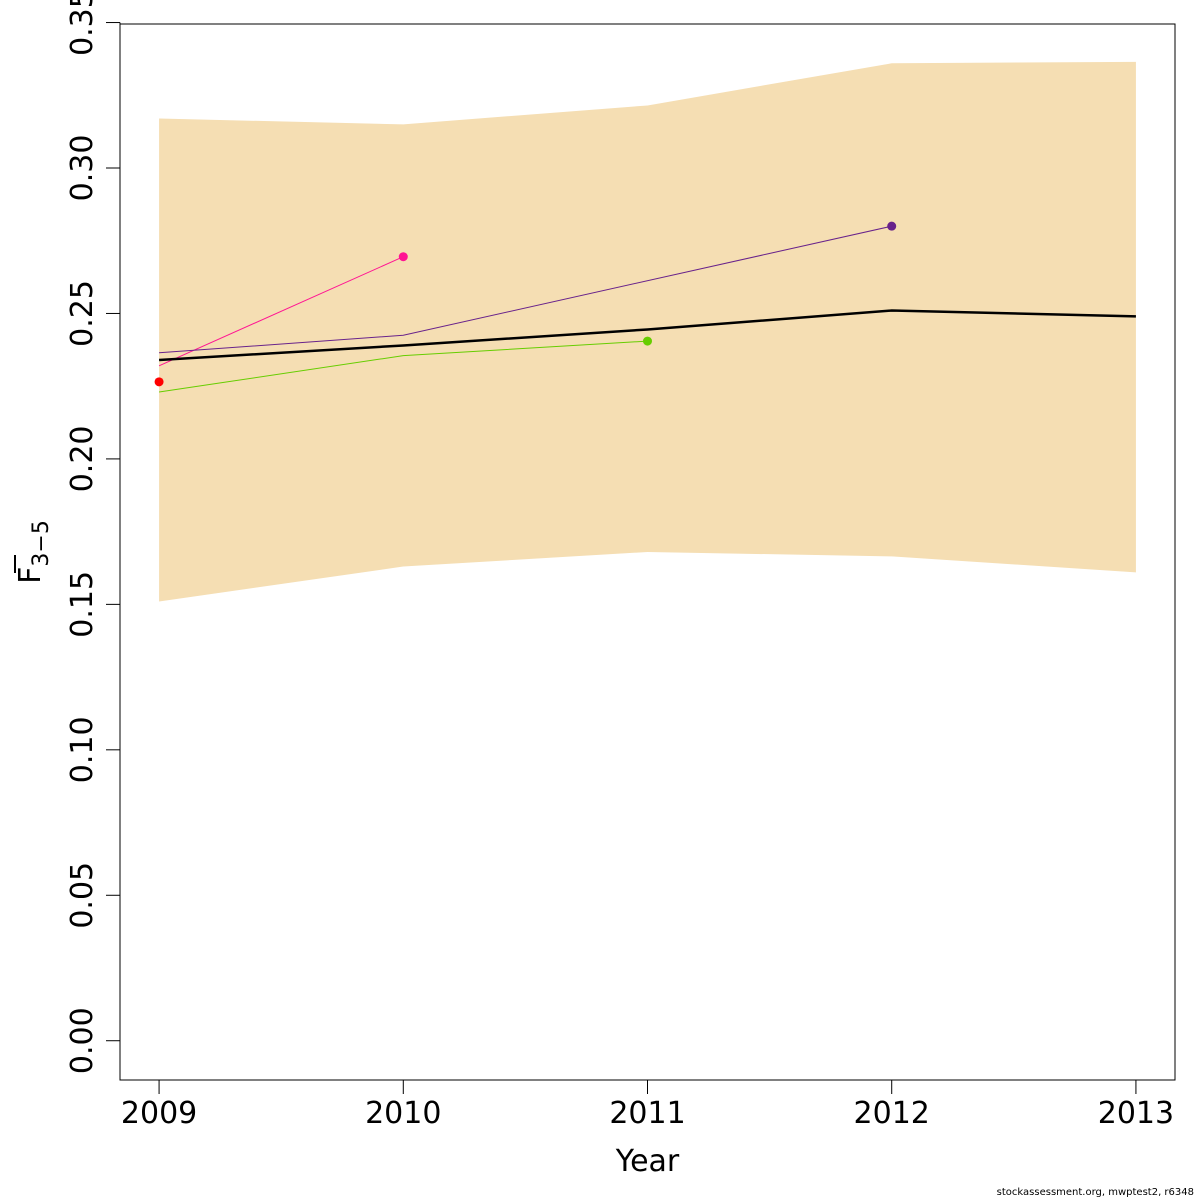 The image size is (1200, 1200). I want to click on main-series-line, so click(647, 335).